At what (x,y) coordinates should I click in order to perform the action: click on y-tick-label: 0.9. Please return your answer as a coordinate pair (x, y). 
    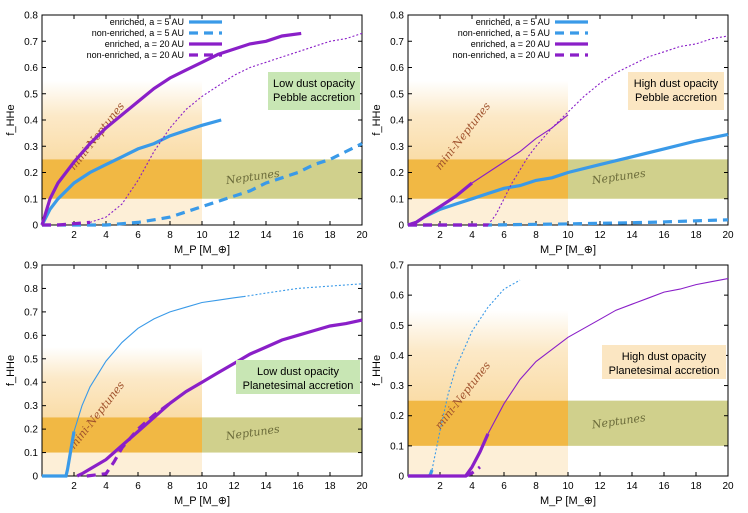
    Looking at the image, I should click on (31, 266).